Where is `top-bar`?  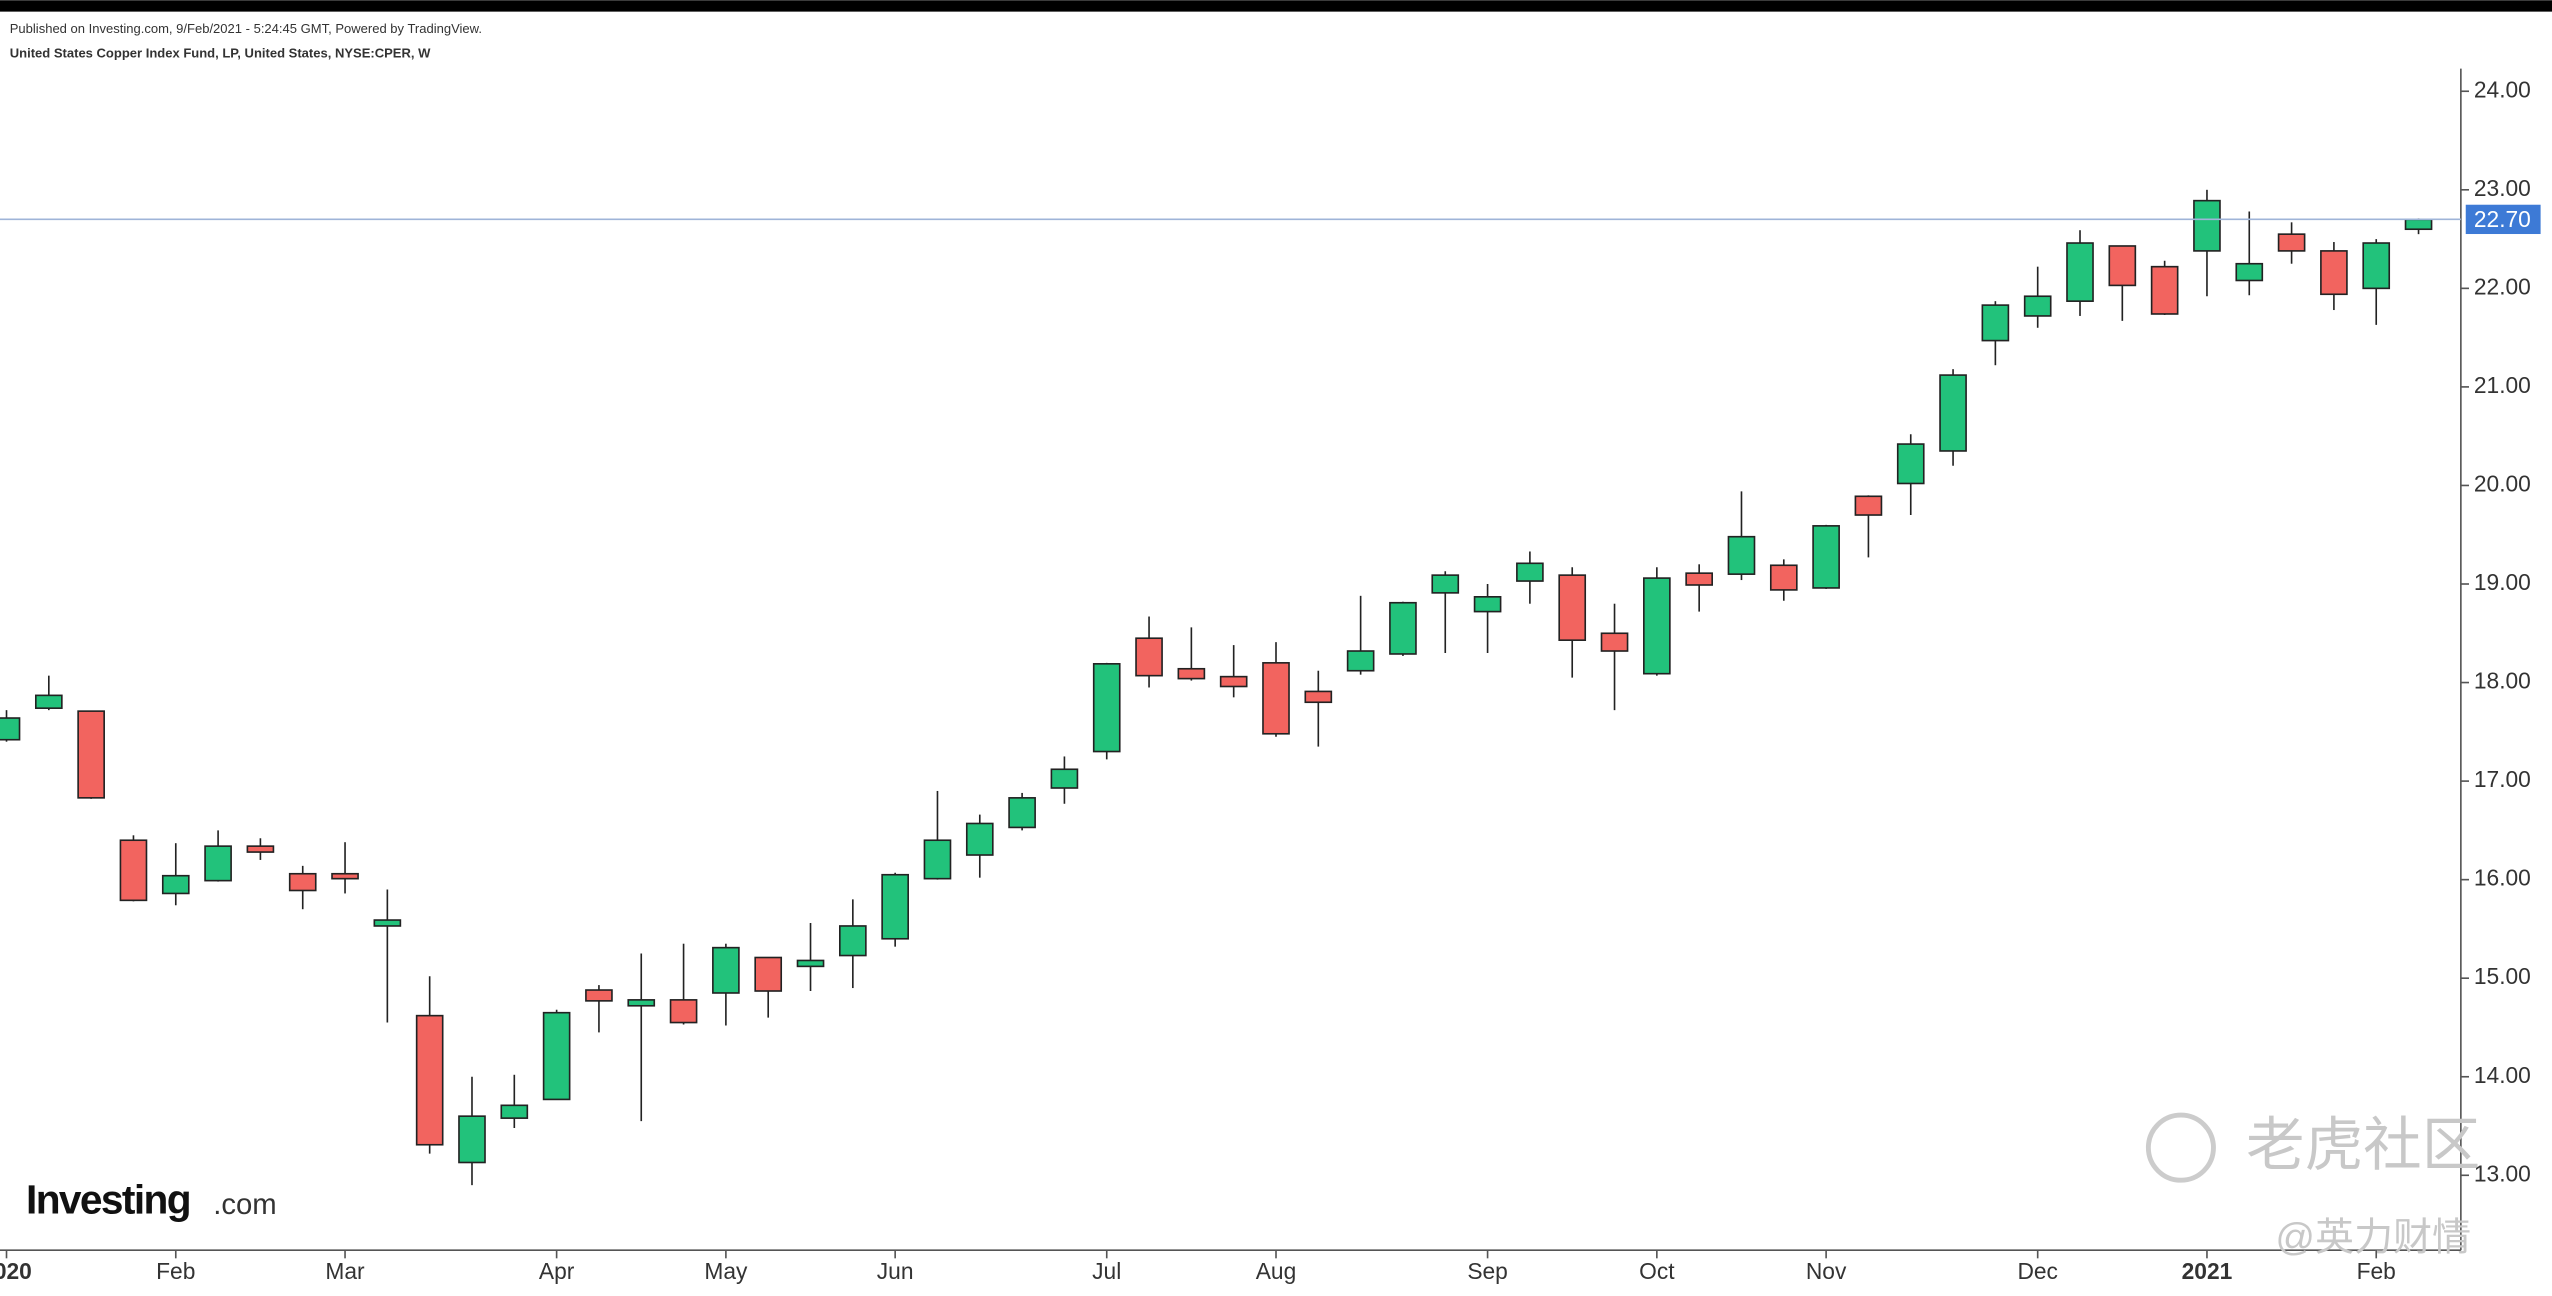 top-bar is located at coordinates (1276, 6).